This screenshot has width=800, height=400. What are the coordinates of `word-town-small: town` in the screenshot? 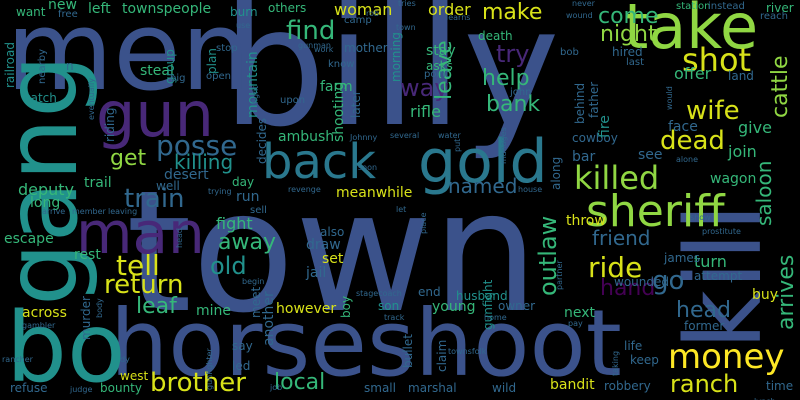 It's located at (406, 27).